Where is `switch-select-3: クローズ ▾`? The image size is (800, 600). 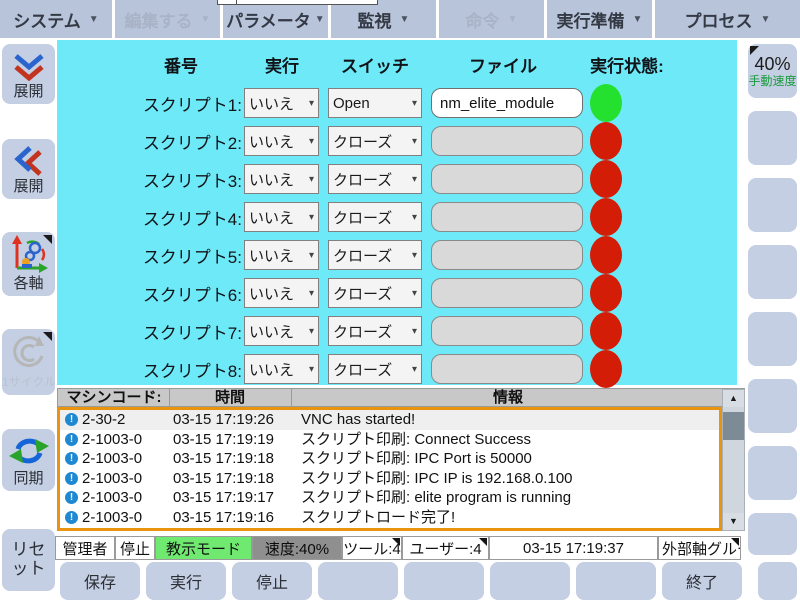
switch-select-3: クローズ ▾ is located at coordinates (375, 179).